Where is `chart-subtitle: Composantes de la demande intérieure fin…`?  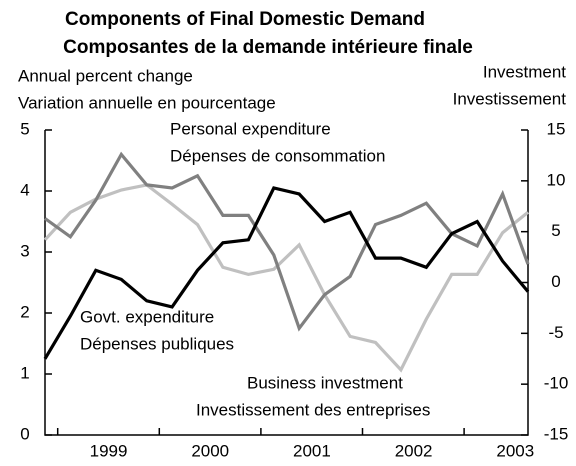 chart-subtitle: Composantes de la demande intérieure fin… is located at coordinates (268, 47).